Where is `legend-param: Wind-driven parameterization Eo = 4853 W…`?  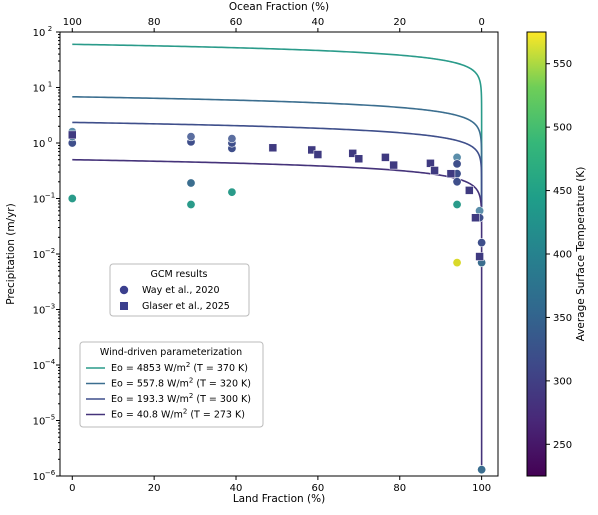 legend-param: Wind-driven parameterization Eo = 4853 W… is located at coordinates (171, 384).